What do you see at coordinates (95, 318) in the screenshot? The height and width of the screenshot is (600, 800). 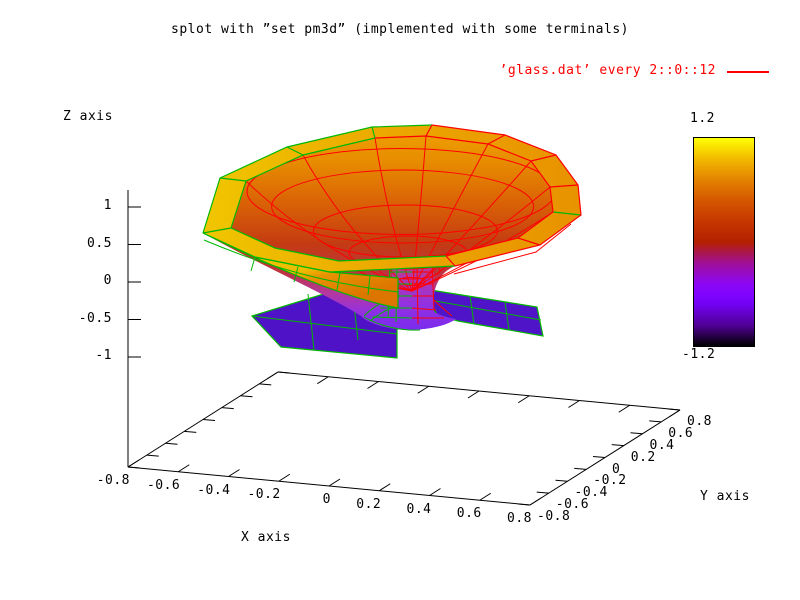 I see `z-tick-label: -0.5` at bounding box center [95, 318].